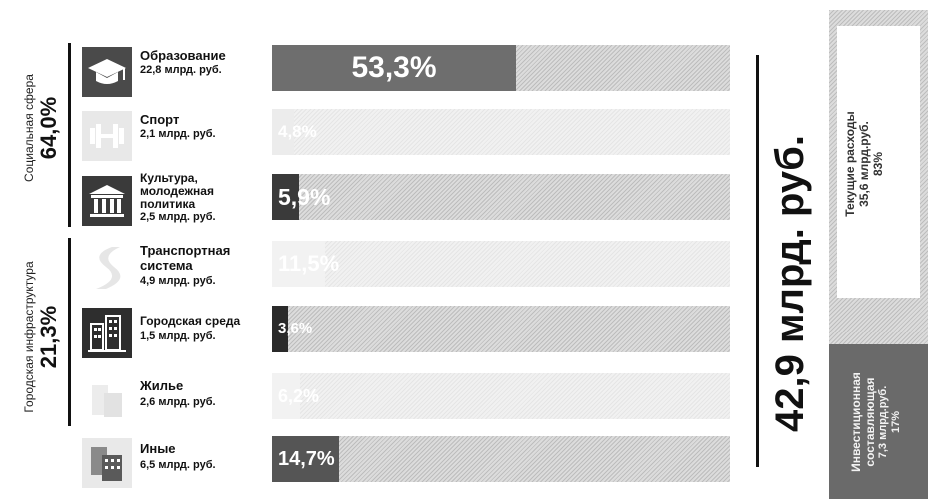 This screenshot has width=928, height=503. Describe the element at coordinates (69, 332) in the screenshot. I see `group-urban-divider` at that location.